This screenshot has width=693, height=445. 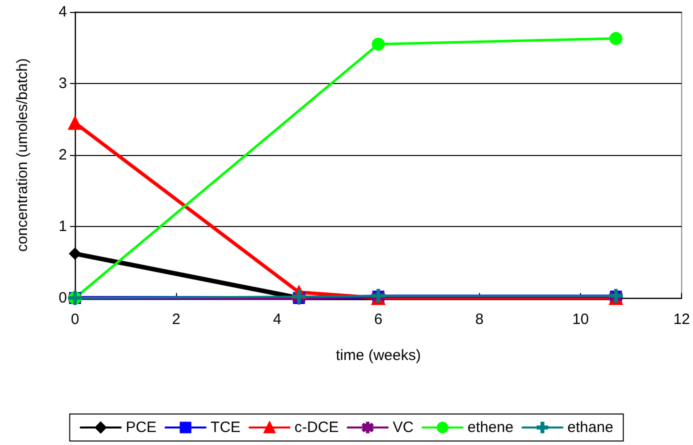 I want to click on y-tick-label: 1, so click(x=62, y=226).